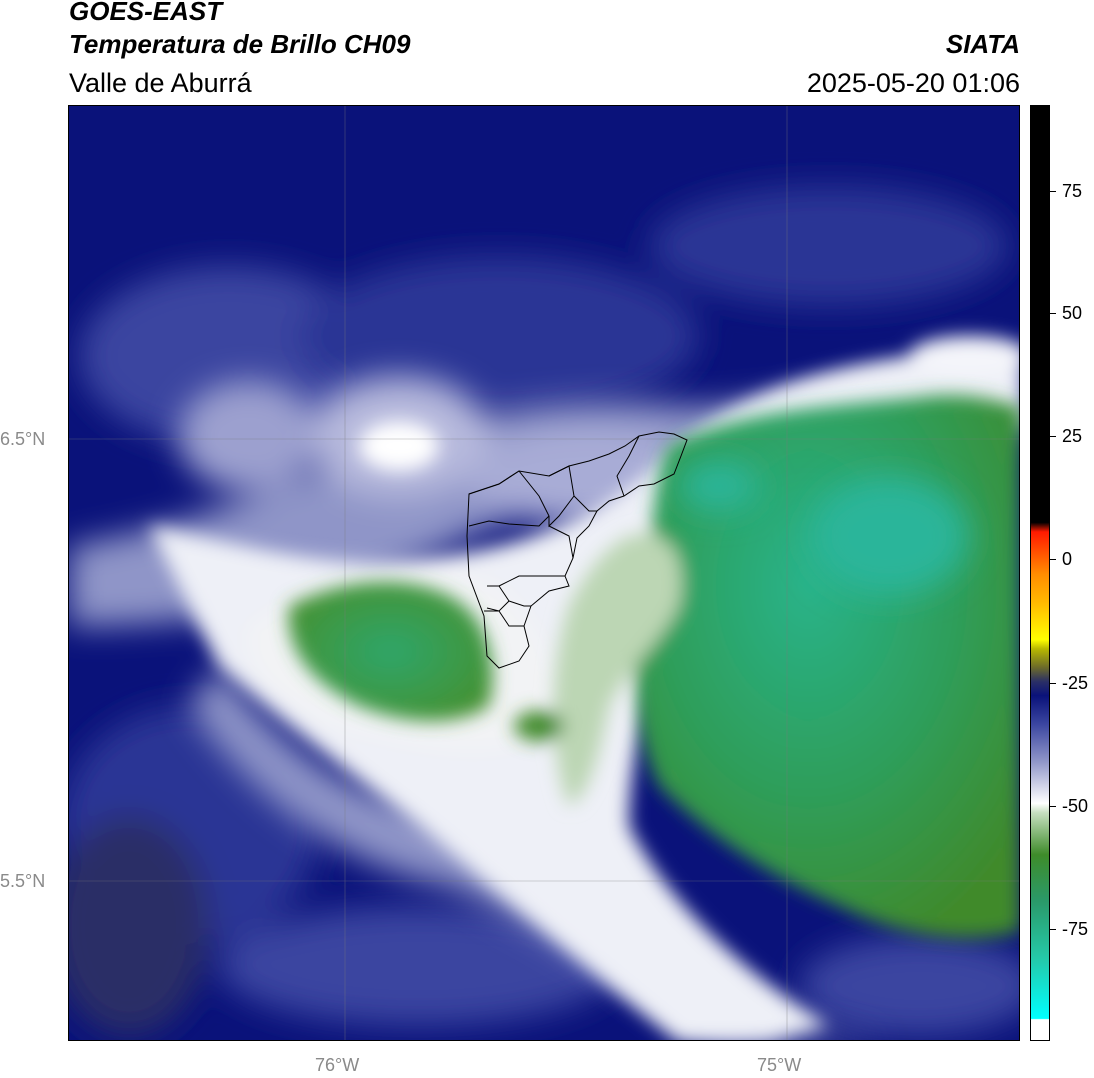  Describe the element at coordinates (1067, 559) in the screenshot. I see `colorbar-label-0: 0` at that location.